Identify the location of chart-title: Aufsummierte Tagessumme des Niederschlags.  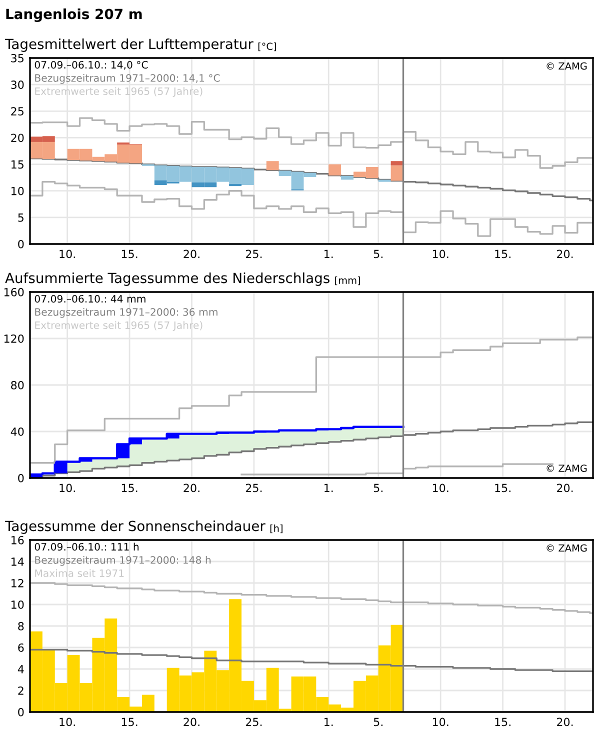
(167, 279).